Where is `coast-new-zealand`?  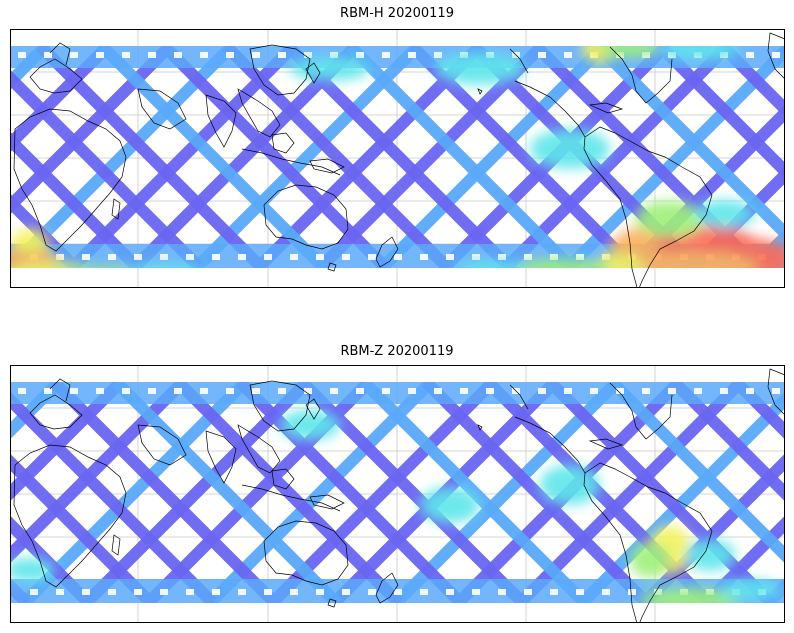
coast-new-zealand is located at coordinates (387, 252).